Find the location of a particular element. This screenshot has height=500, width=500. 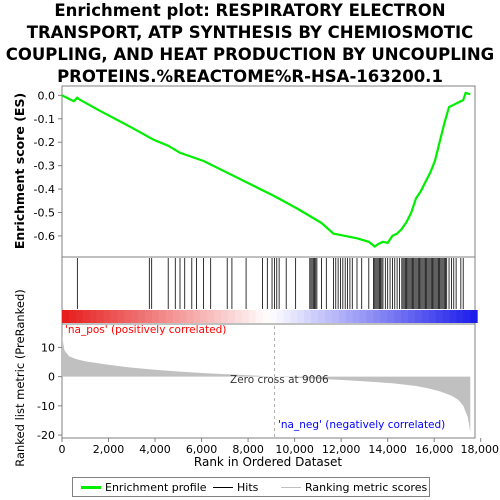

es-y-tick-label: 0.0 is located at coordinates (47, 95).